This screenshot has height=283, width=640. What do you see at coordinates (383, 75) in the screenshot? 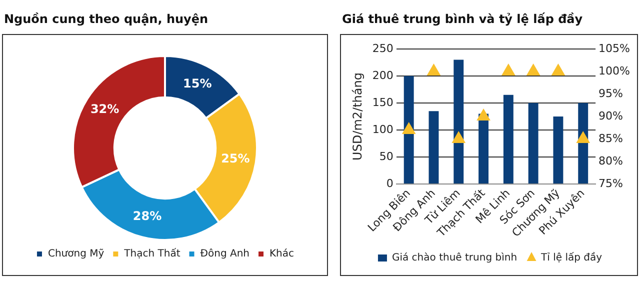
I see `y-tick-label: 200` at bounding box center [383, 75].